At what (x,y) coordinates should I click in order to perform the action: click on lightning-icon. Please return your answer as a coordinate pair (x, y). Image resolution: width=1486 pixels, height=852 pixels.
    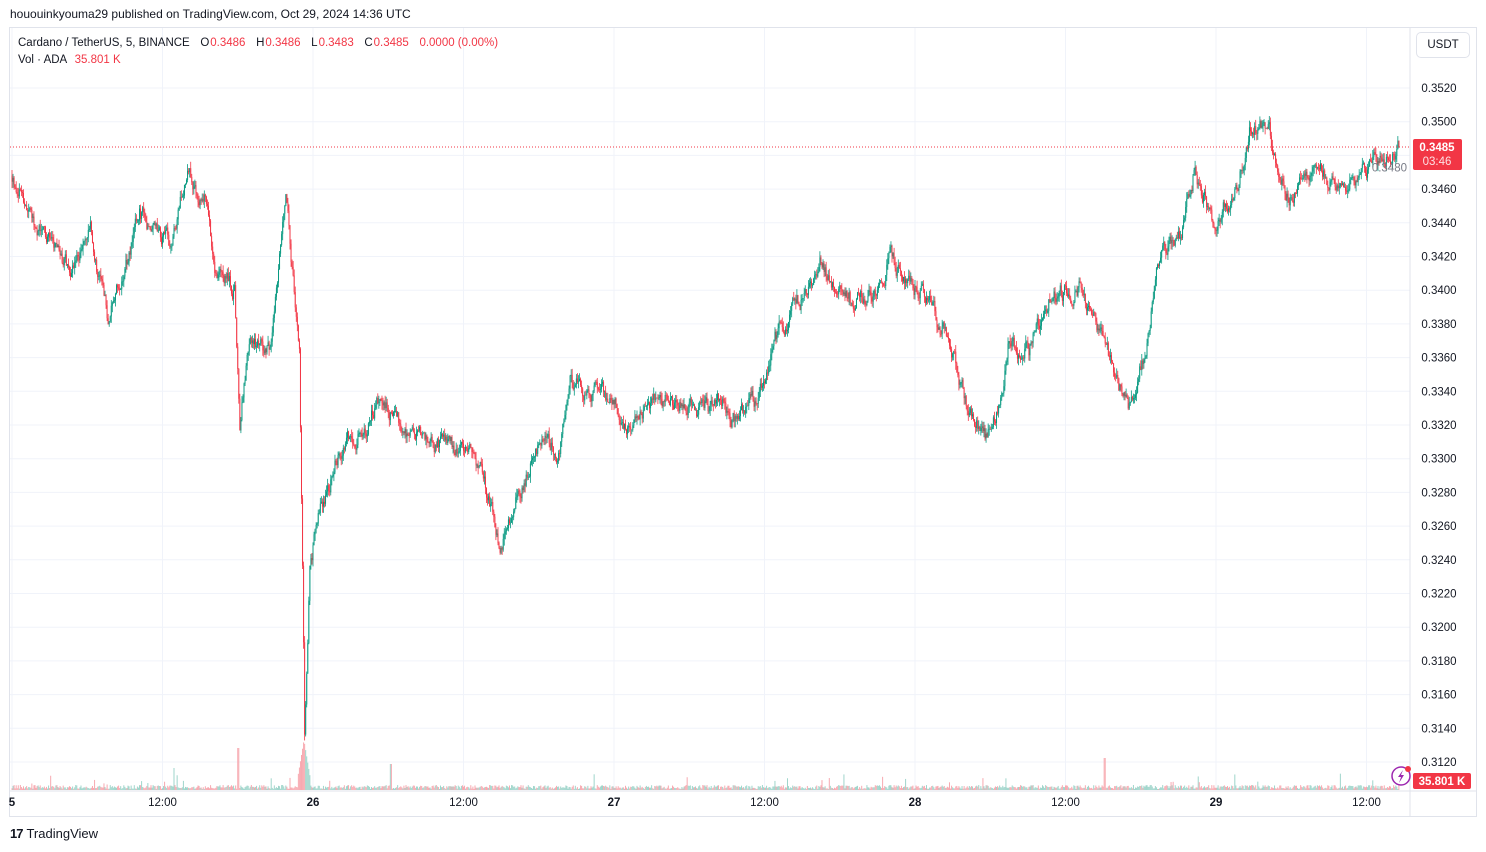
    Looking at the image, I should click on (1401, 776).